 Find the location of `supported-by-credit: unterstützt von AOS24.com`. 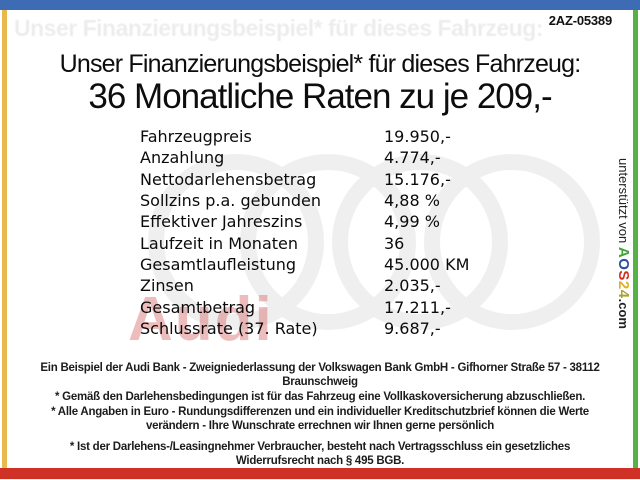

supported-by-credit: unterstützt von AOS24.com is located at coordinates (623, 243).